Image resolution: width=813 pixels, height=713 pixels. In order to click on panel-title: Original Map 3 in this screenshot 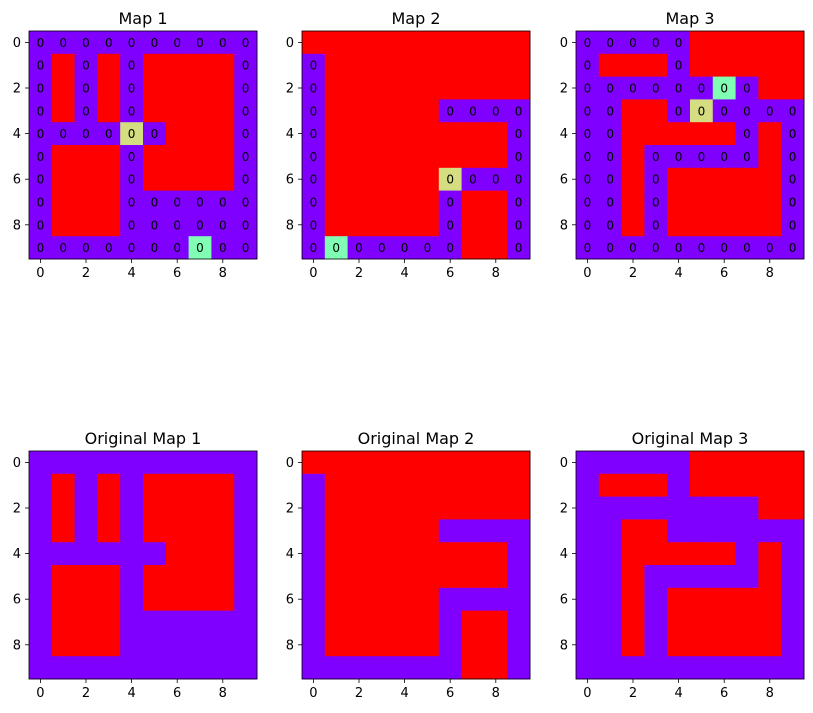, I will do `click(690, 438)`.